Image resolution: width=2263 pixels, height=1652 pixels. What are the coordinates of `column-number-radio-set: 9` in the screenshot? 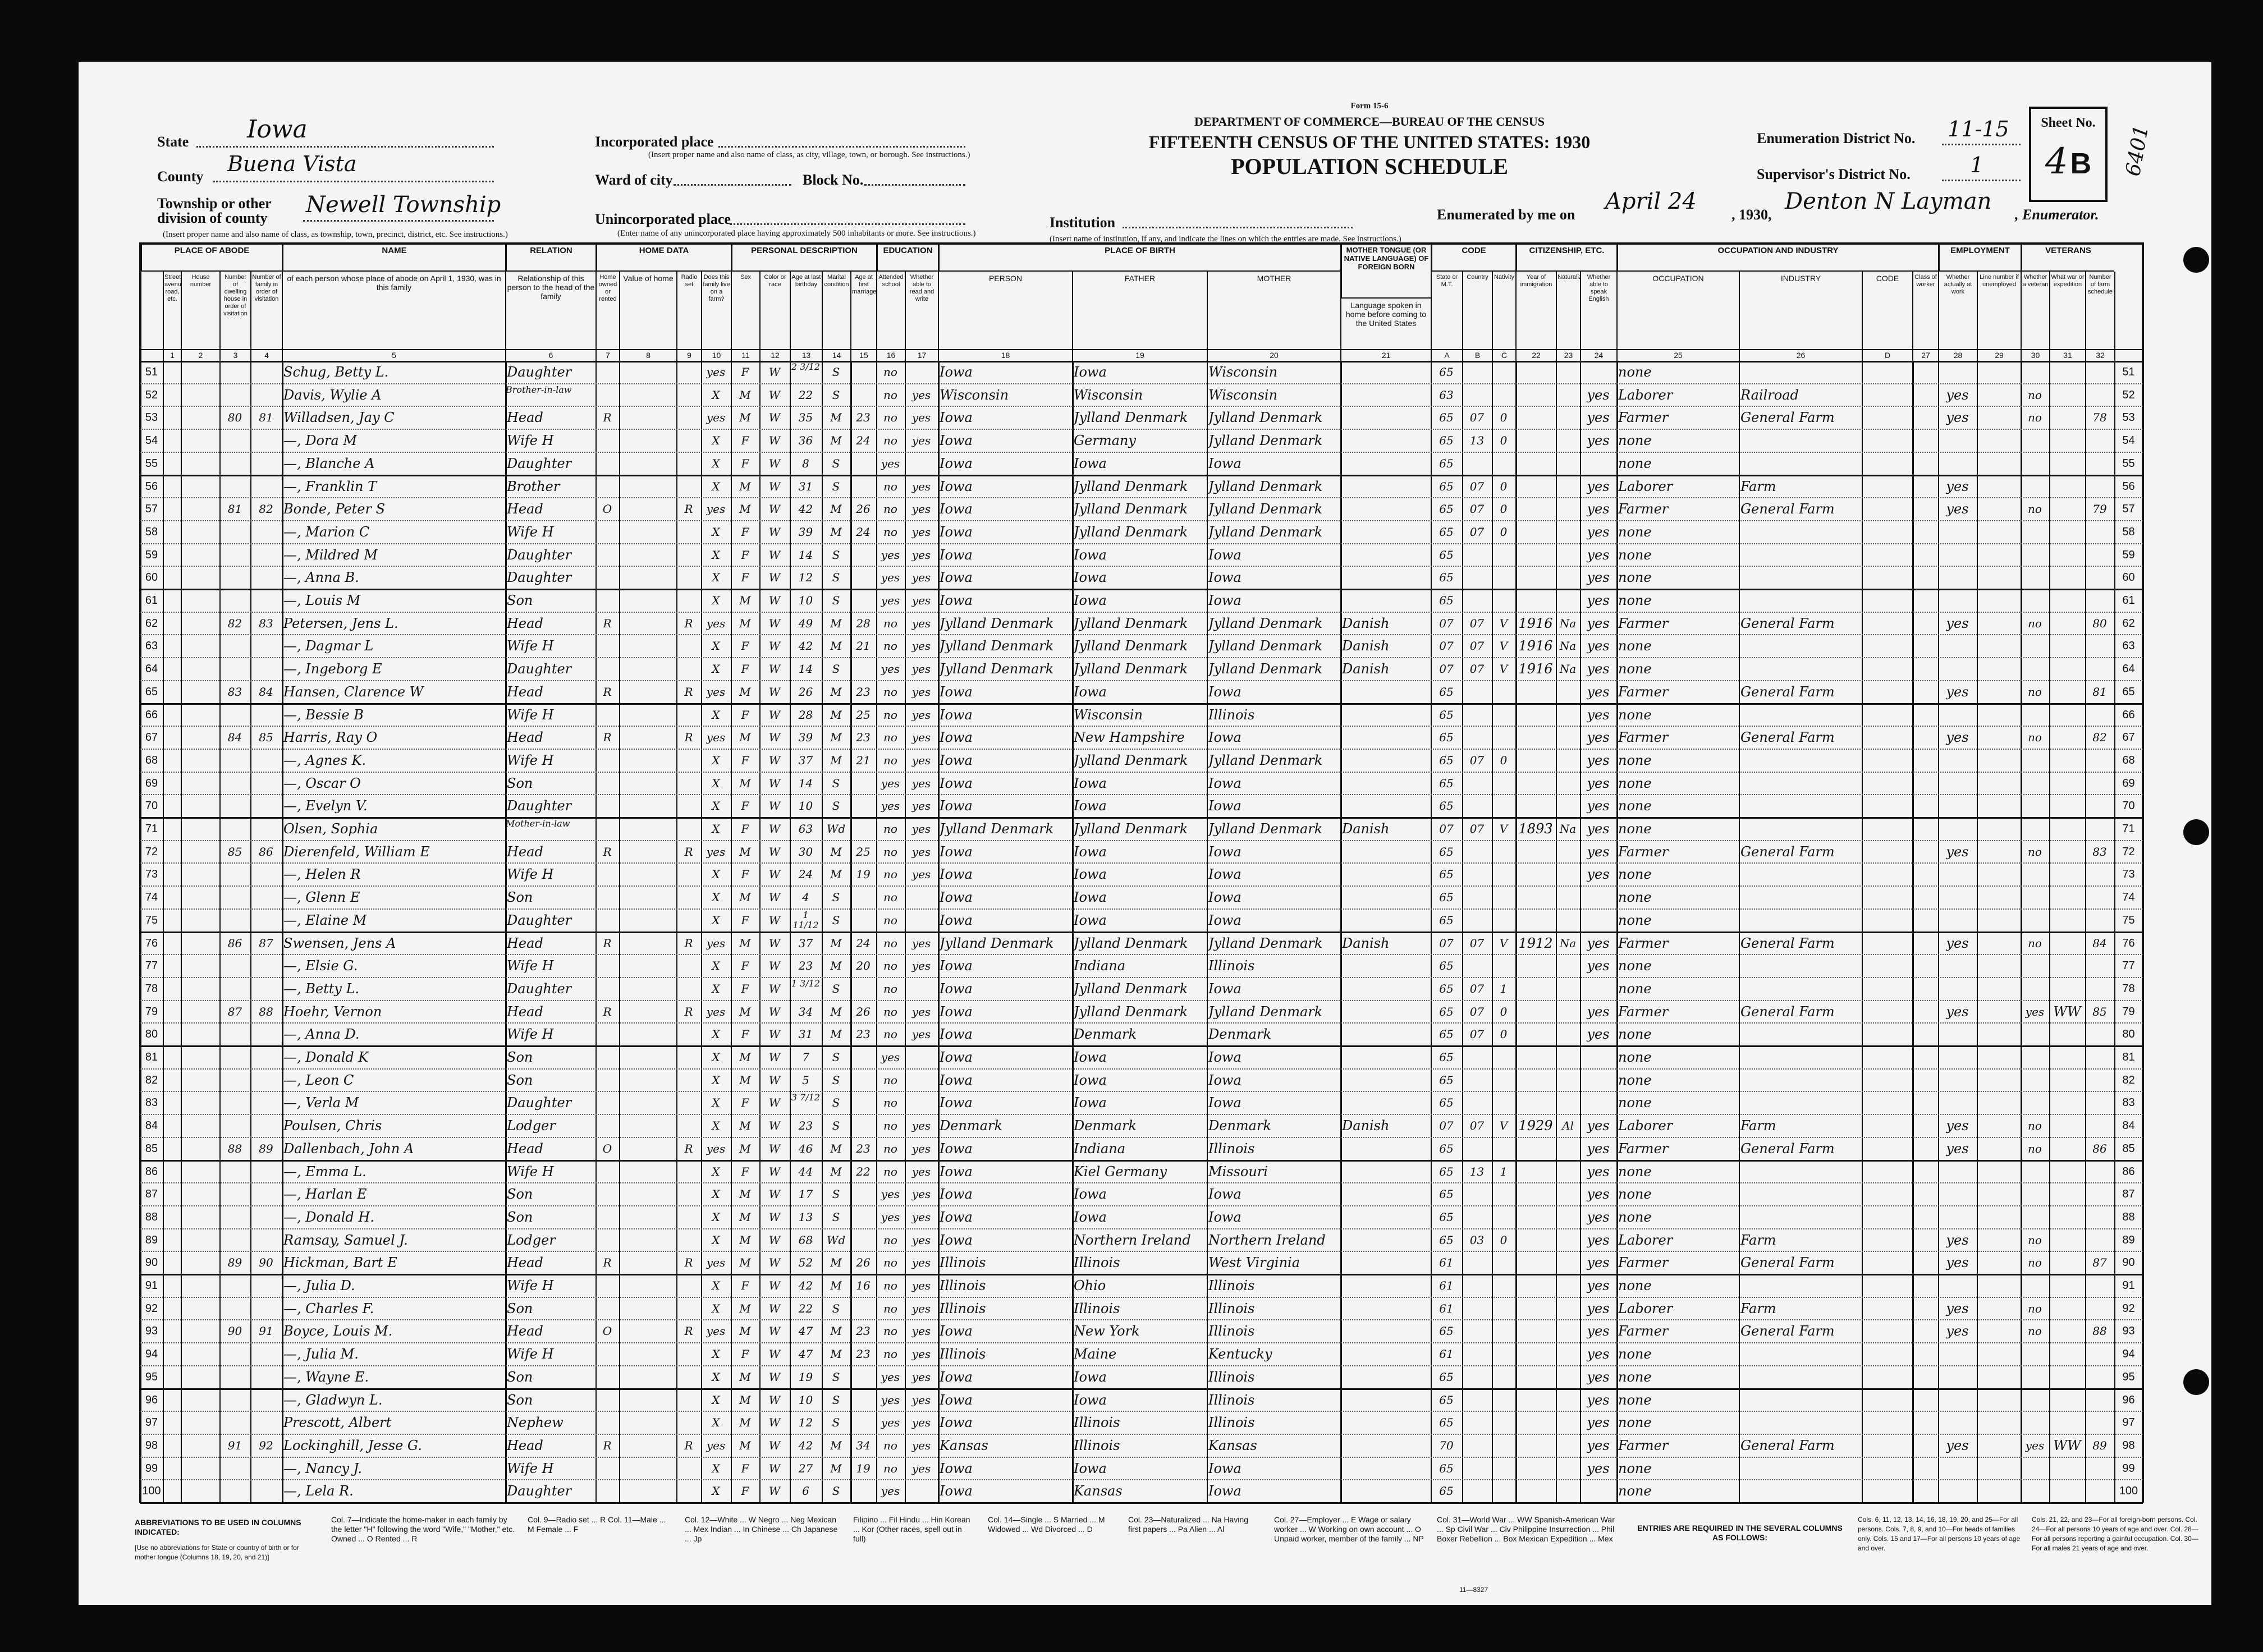 It's located at (688, 355).